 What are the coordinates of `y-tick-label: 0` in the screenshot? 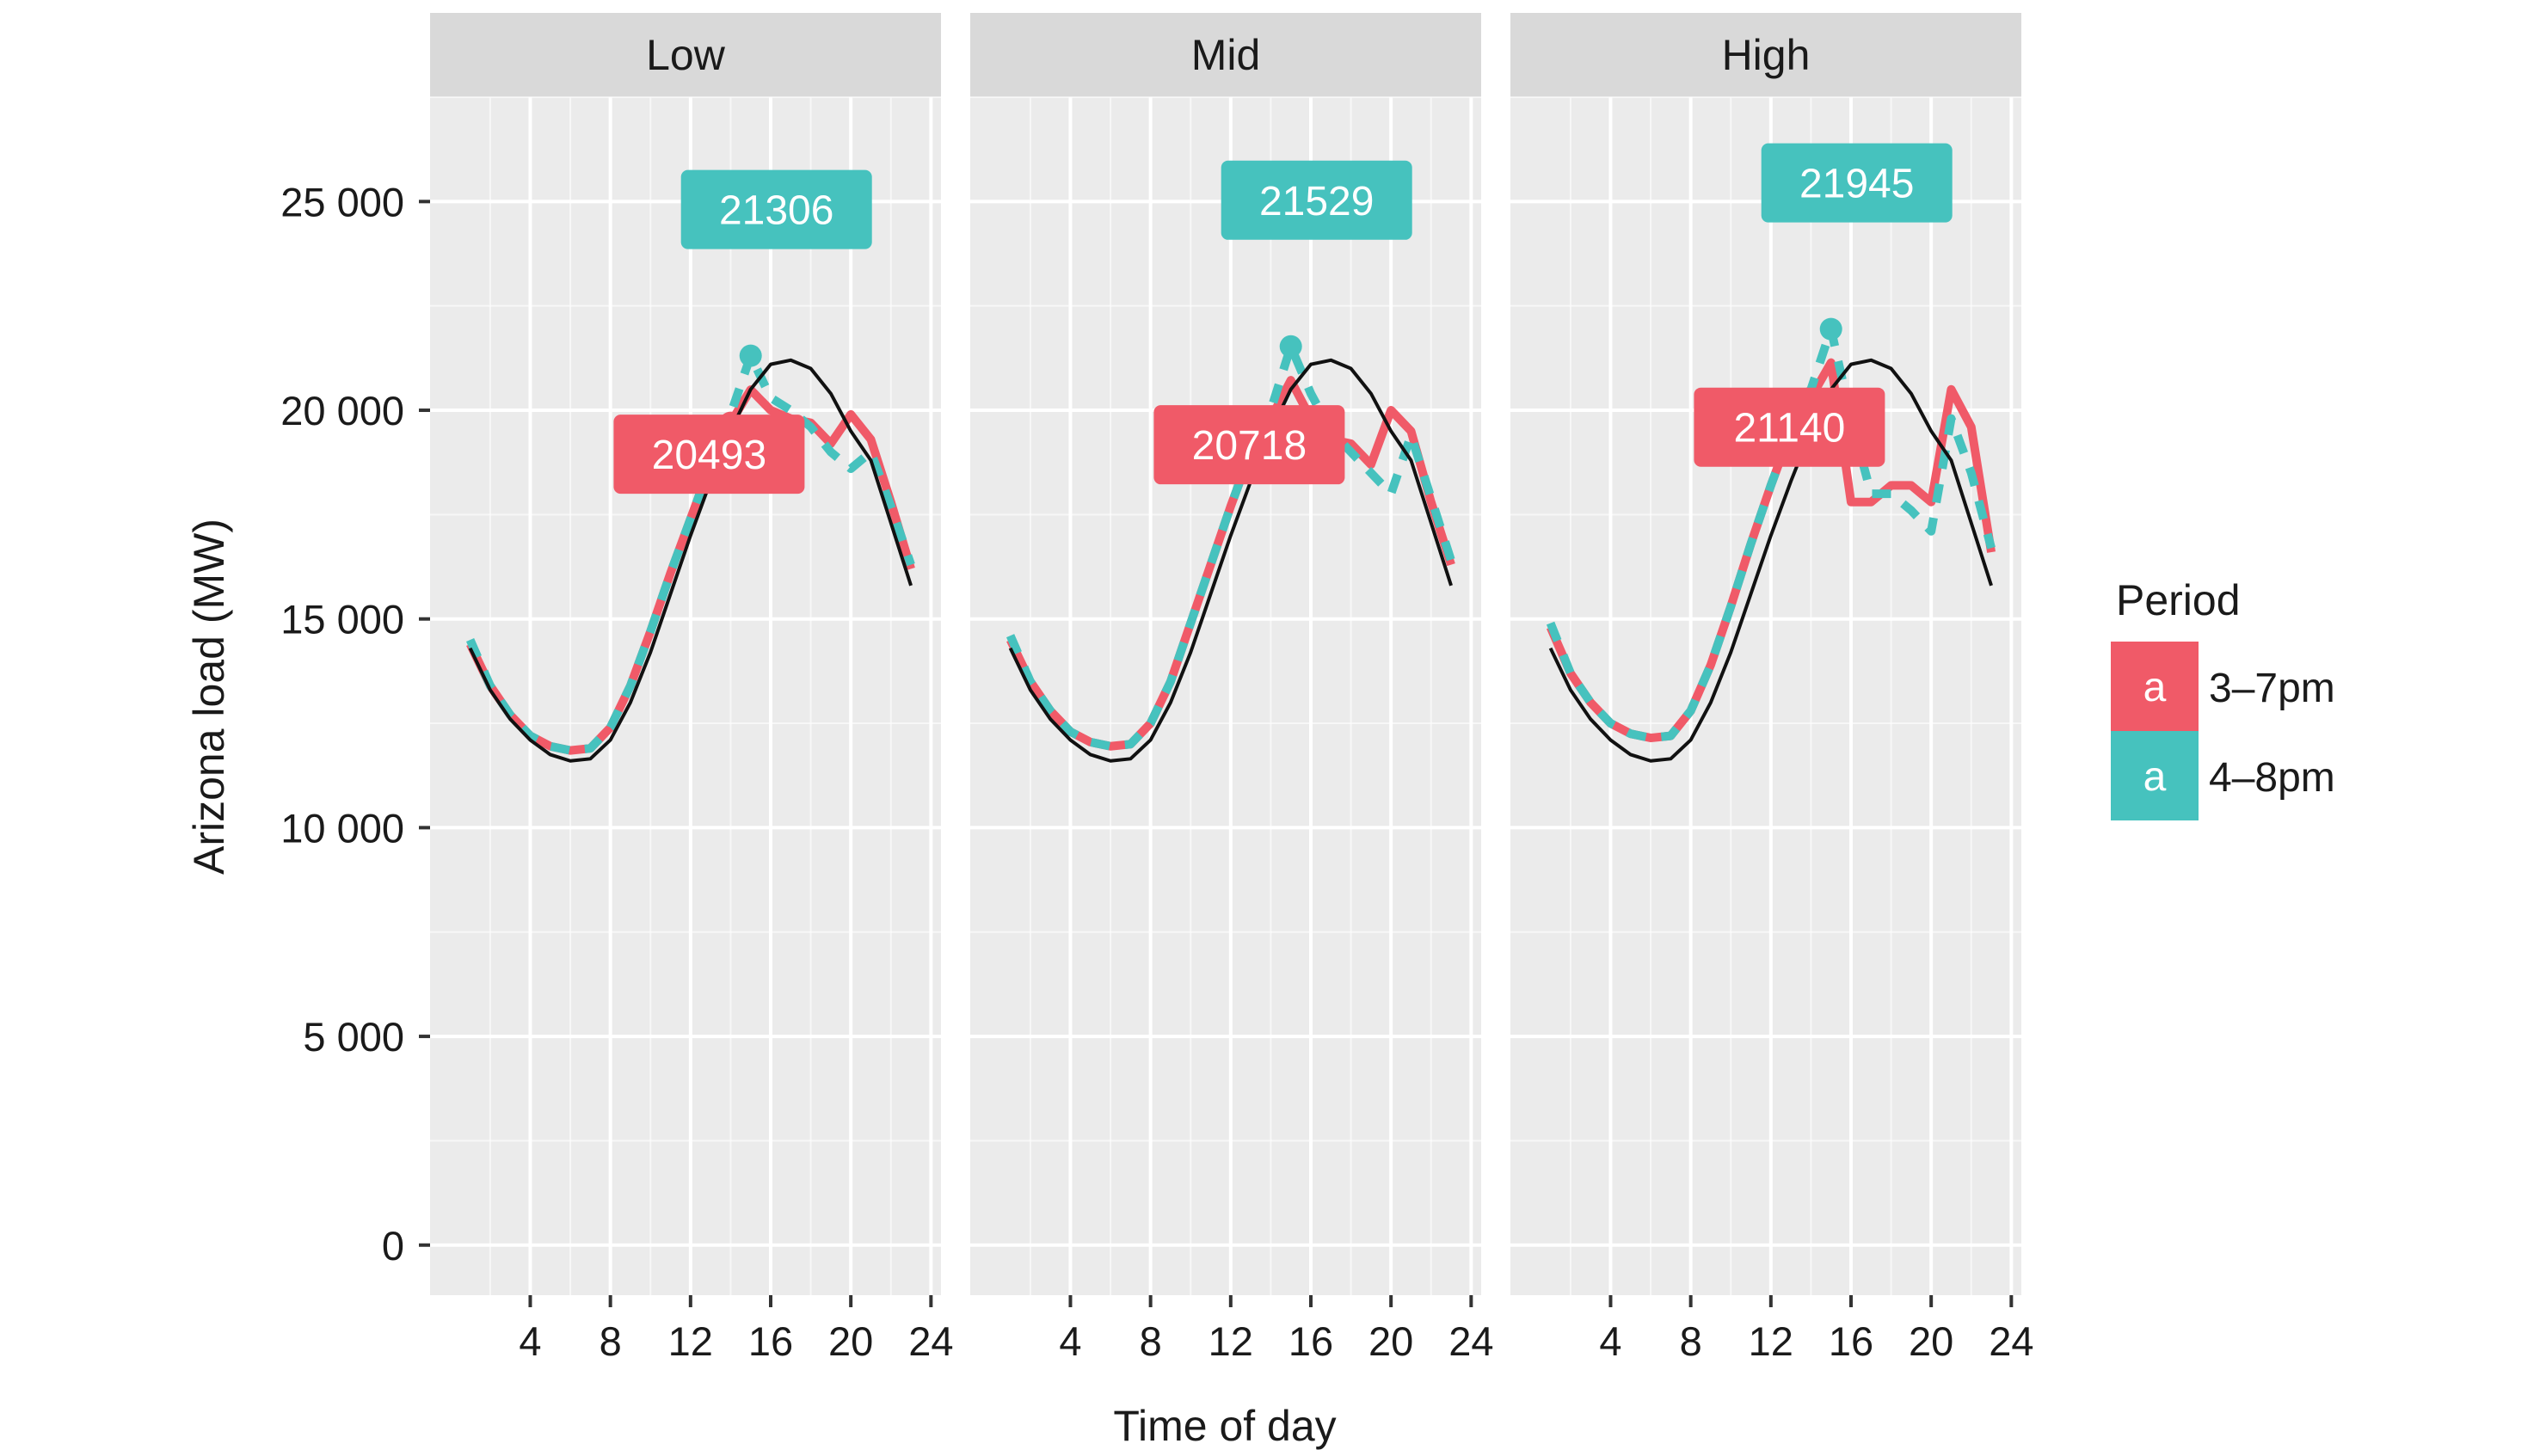 It's located at (393, 1246).